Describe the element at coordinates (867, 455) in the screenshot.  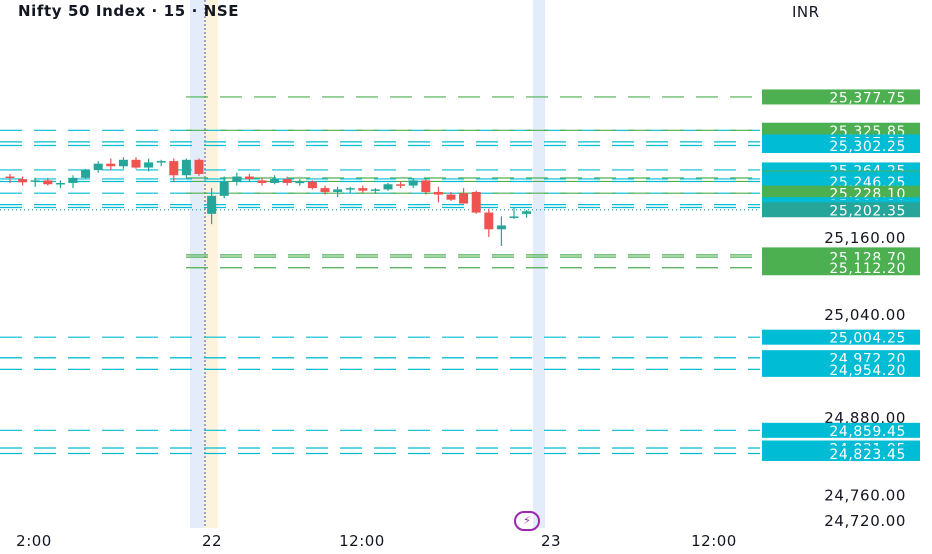
I see `price-tag-label: 24,823.45` at that location.